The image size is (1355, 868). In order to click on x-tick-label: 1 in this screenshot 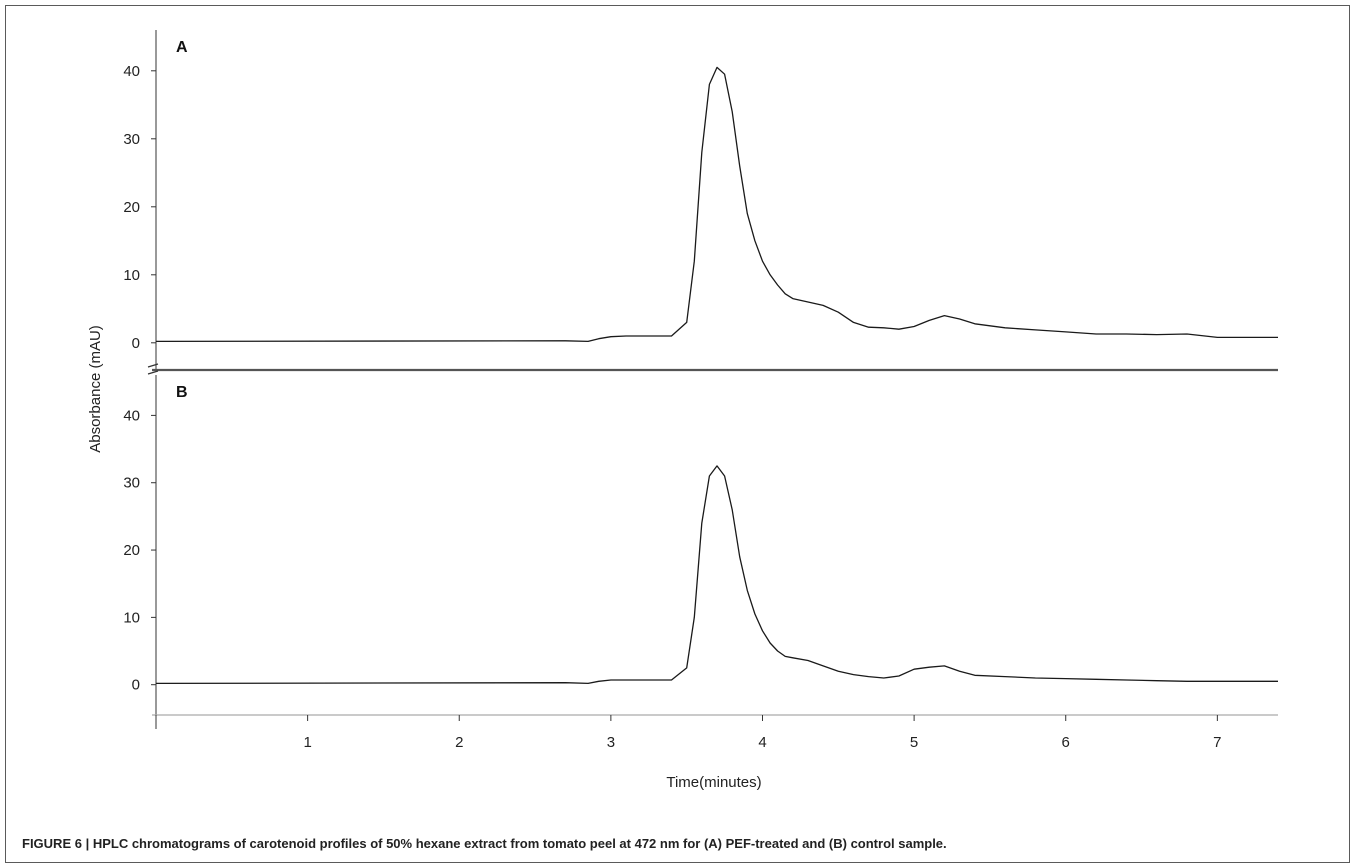, I will do `click(307, 742)`.